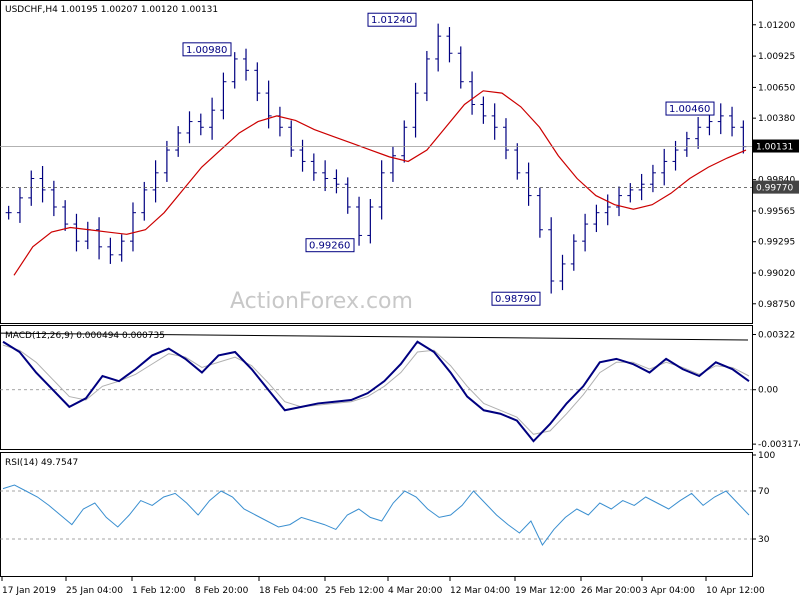 The image size is (800, 600). Describe the element at coordinates (776, 305) in the screenshot. I see `price-ytick-label: 0.98750` at that location.